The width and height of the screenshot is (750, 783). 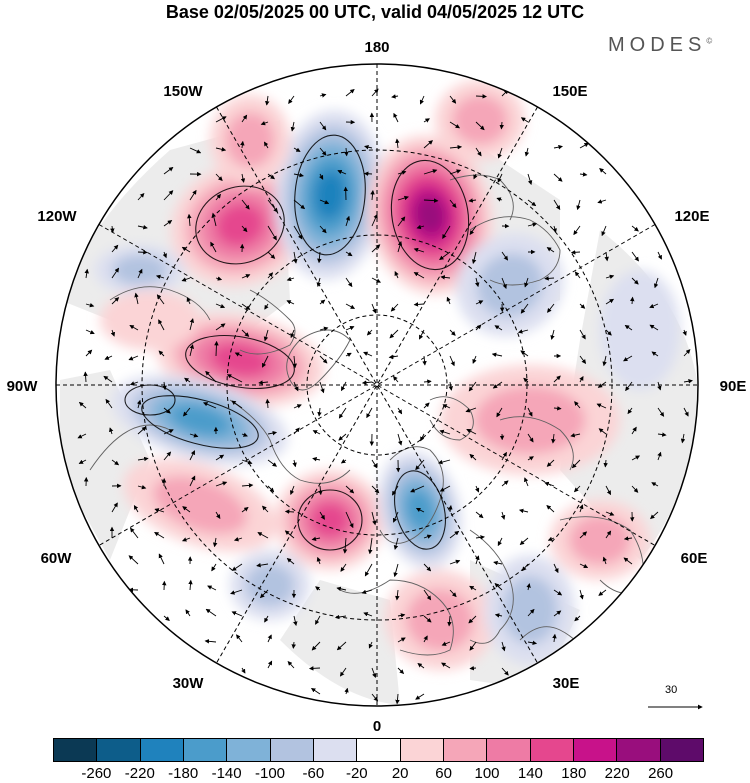 What do you see at coordinates (57, 216) in the screenshot?
I see `lon-label-120w: 120W` at bounding box center [57, 216].